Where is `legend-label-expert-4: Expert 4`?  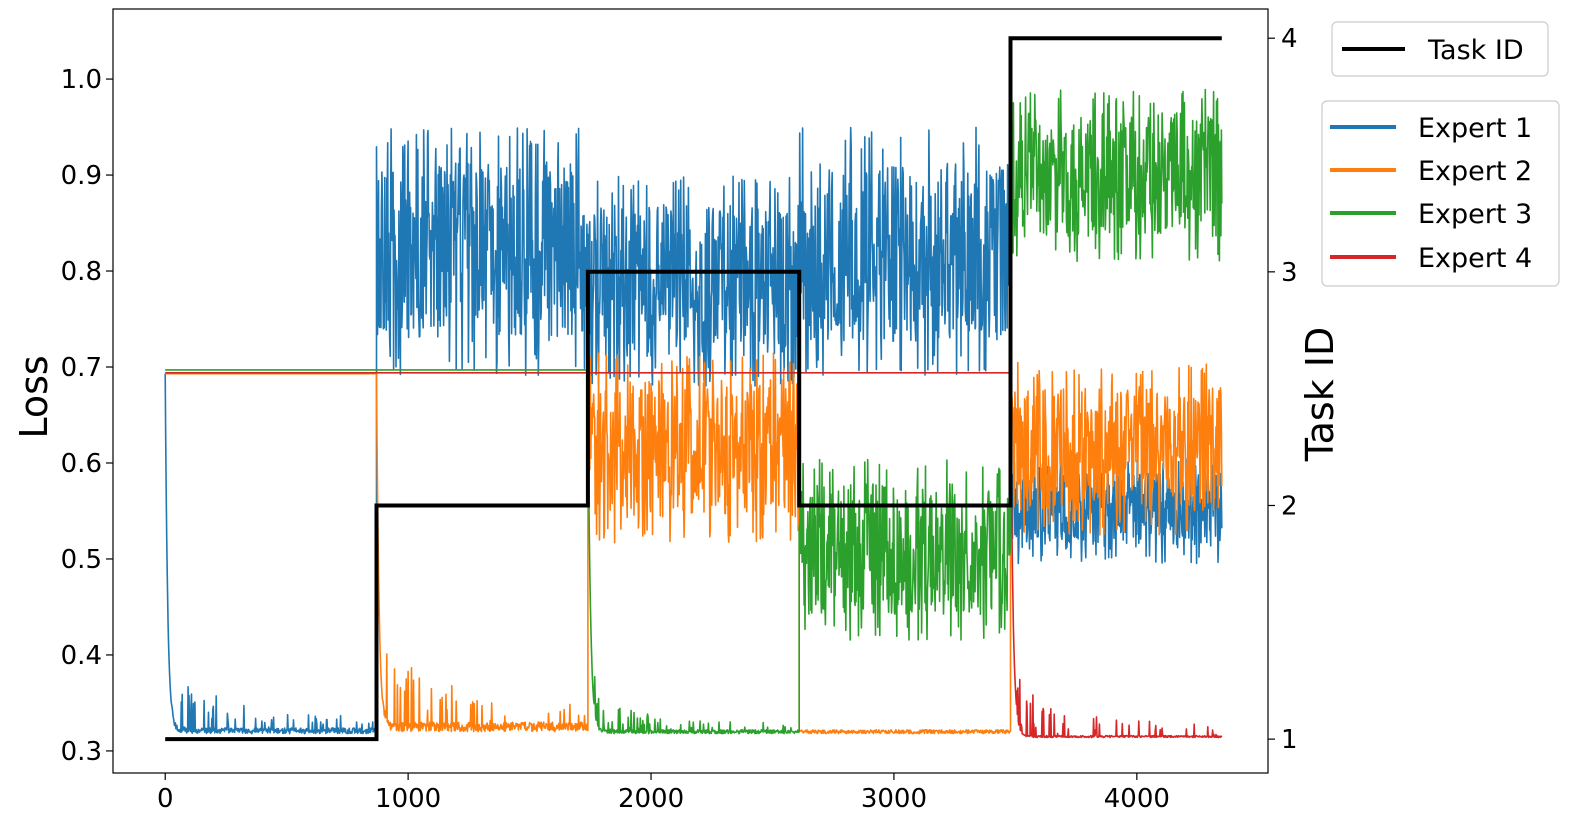
legend-label-expert-4: Expert 4 is located at coordinates (1475, 258).